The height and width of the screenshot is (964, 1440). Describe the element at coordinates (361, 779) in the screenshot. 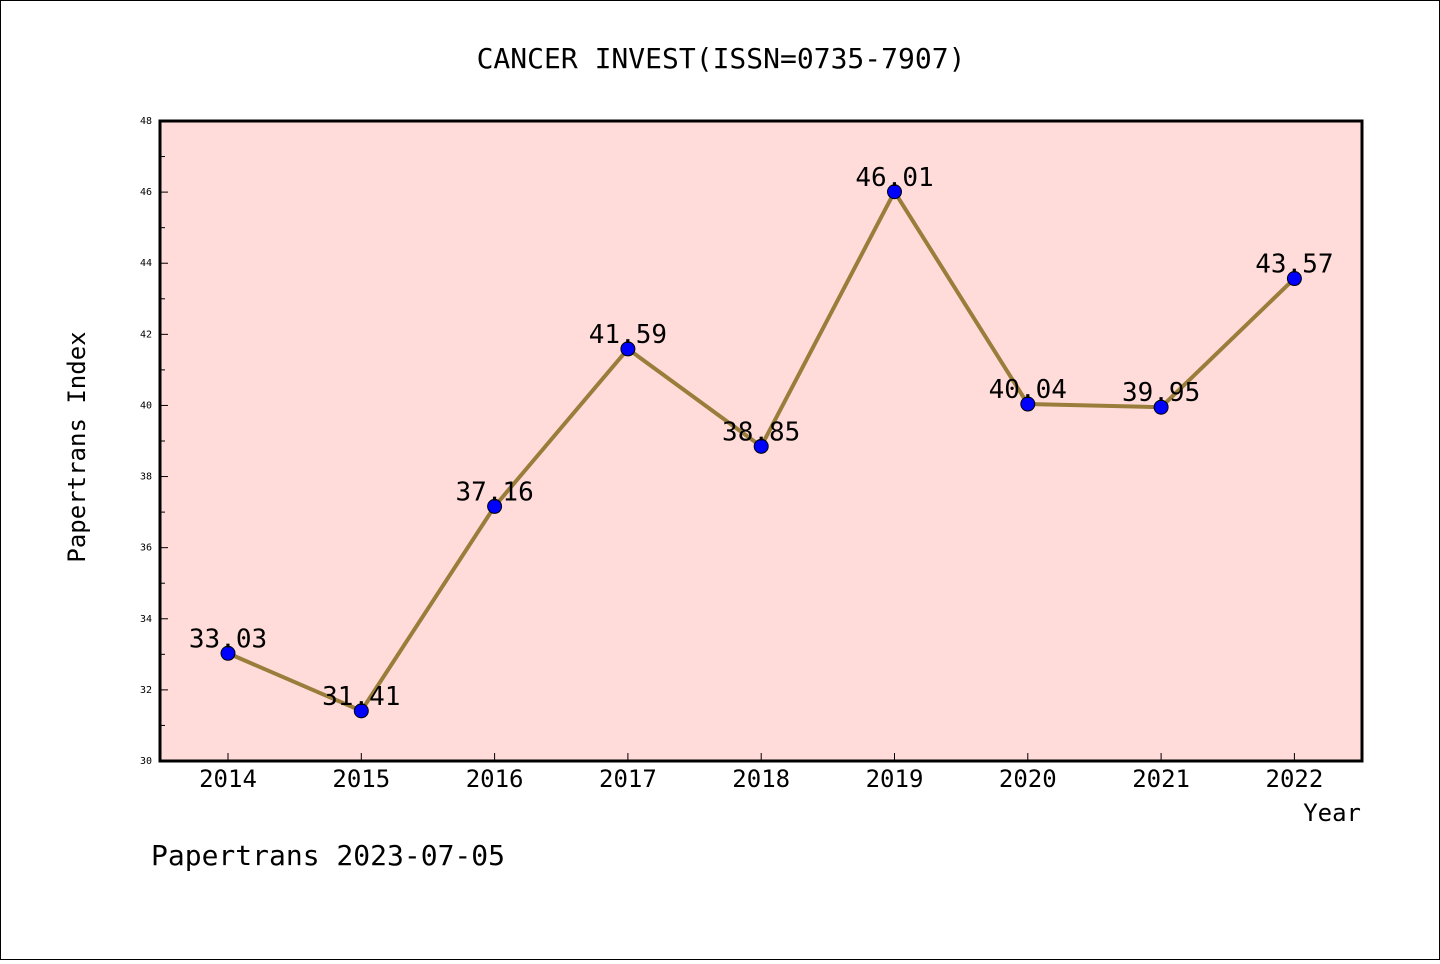

I see `x-tick-label: 2015` at that location.